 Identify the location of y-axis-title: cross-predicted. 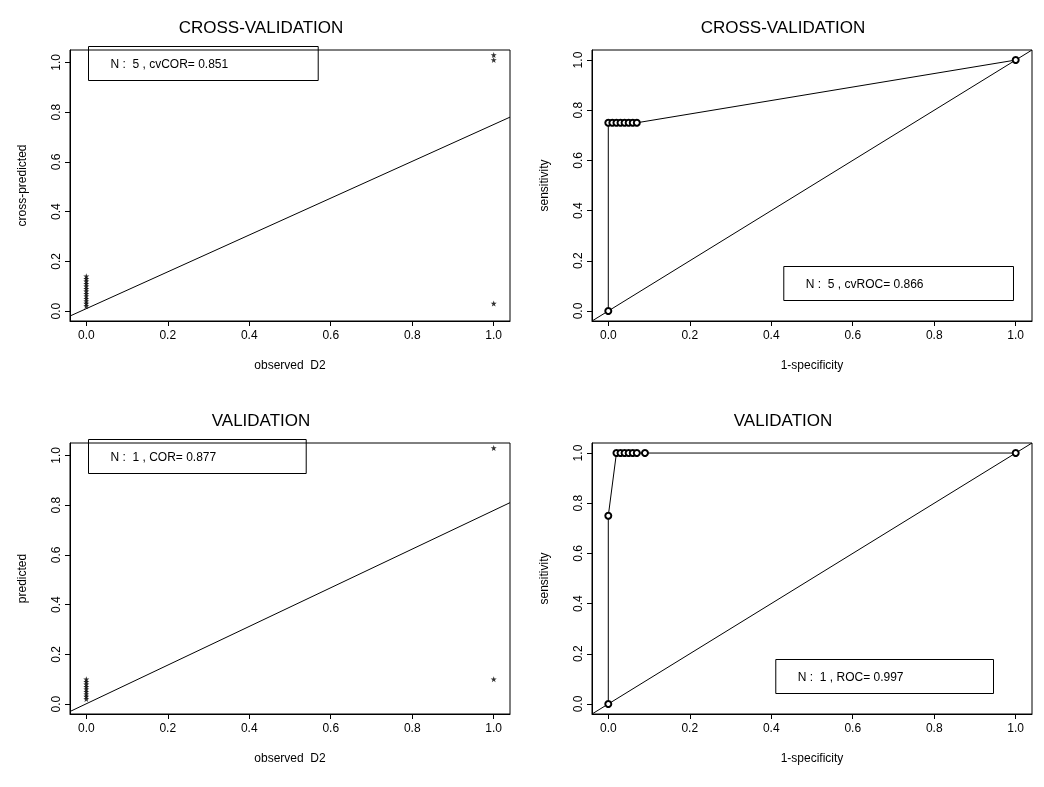
(22, 185).